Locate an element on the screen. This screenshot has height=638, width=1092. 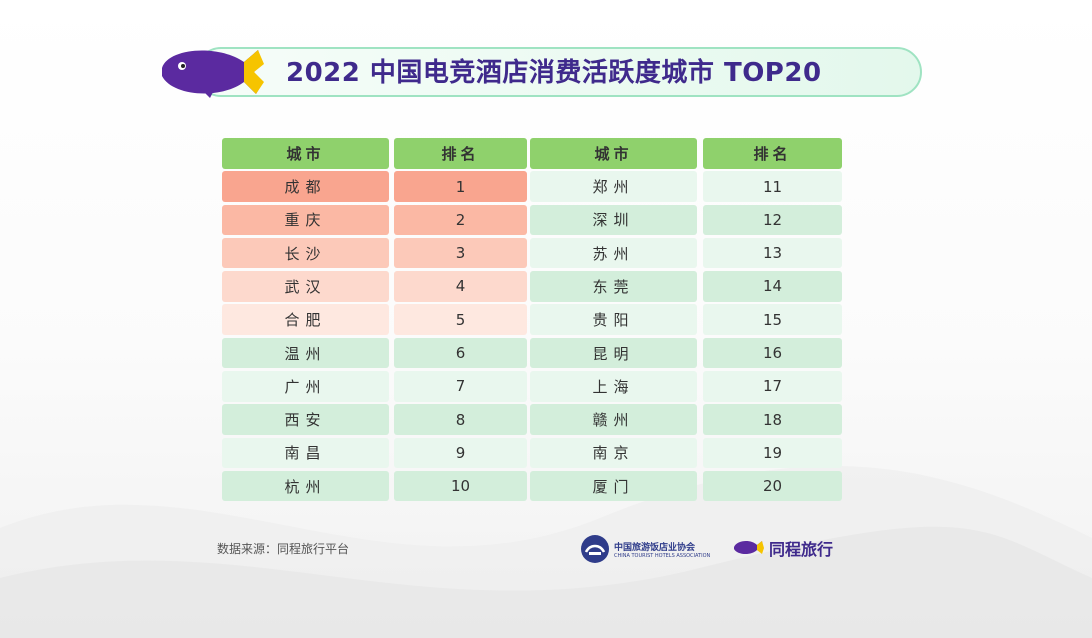
rank-cell: 7 is located at coordinates (460, 386).